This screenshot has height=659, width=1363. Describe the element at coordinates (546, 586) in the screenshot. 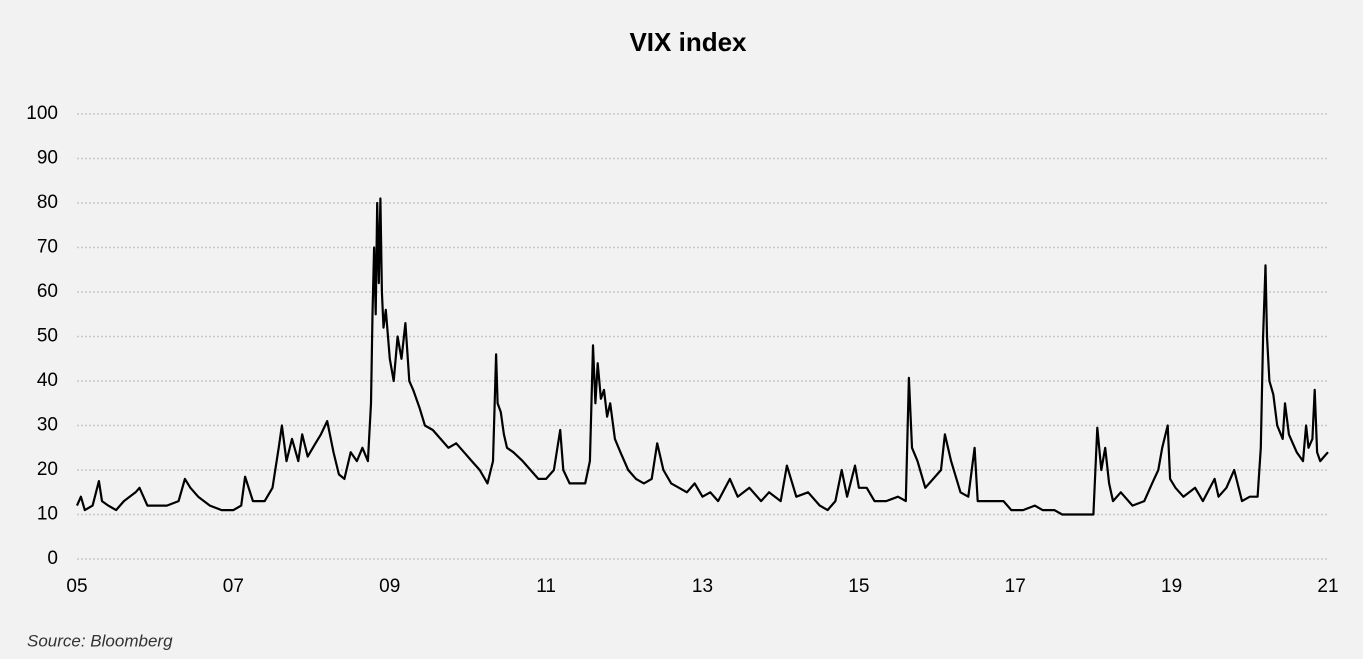

I see `x-tick-label: 11` at that location.